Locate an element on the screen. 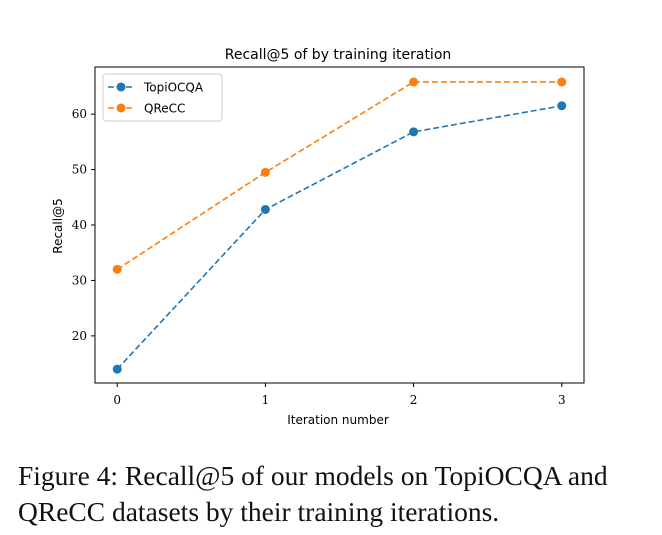 The height and width of the screenshot is (535, 662). x-ticks: 0 1 2 3 is located at coordinates (339, 395).